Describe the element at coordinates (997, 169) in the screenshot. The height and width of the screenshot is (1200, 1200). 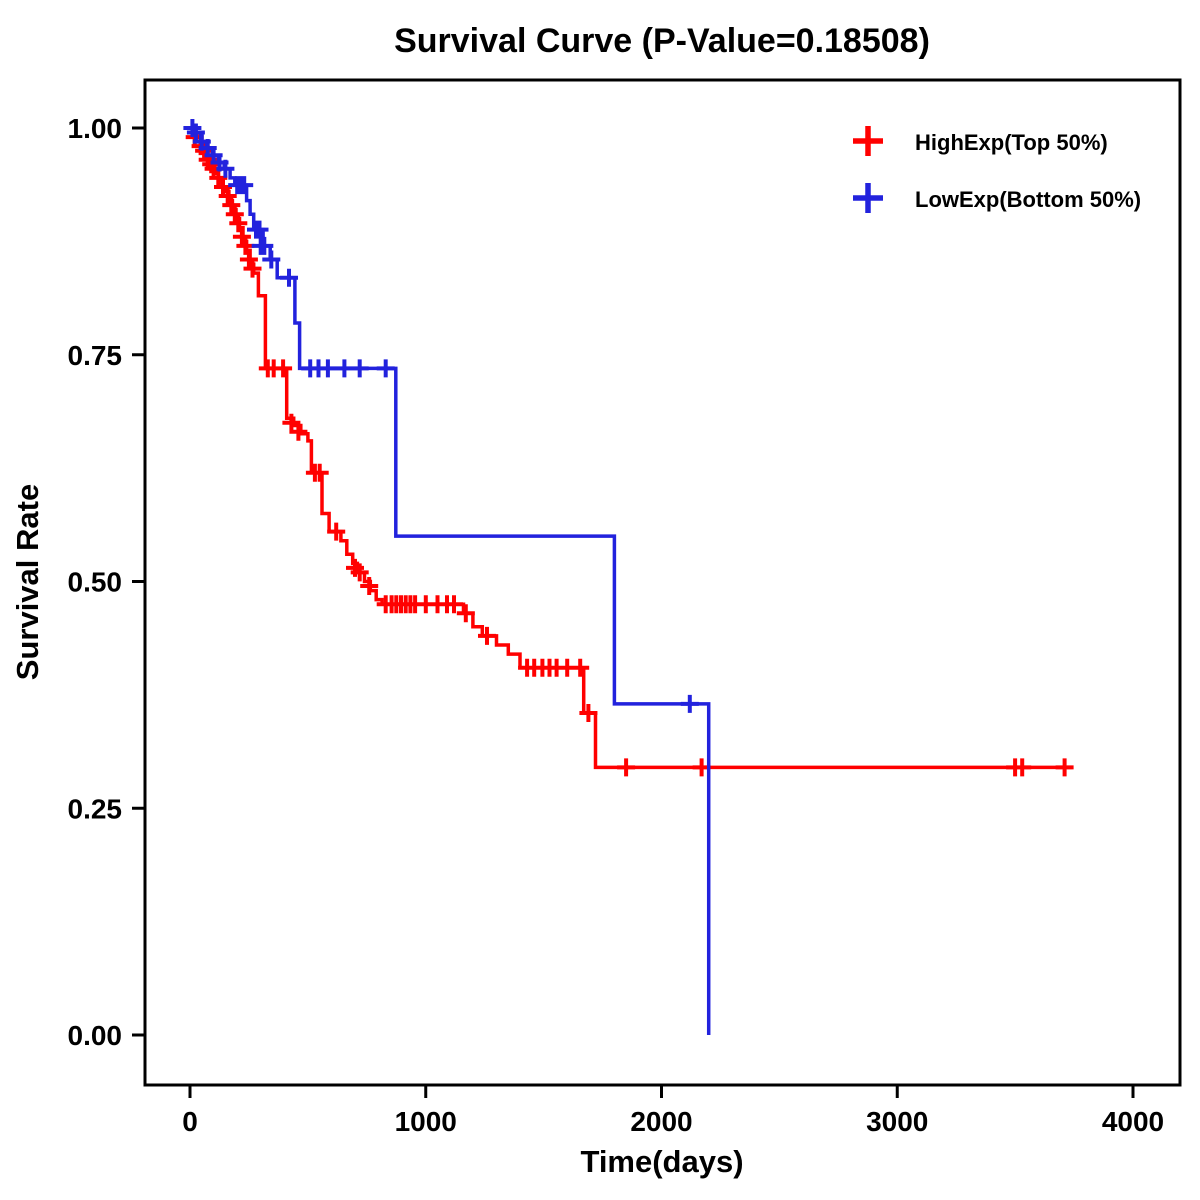
I see `legend: HighExp(Top 50%) LowExp(Bottom 50%)` at that location.